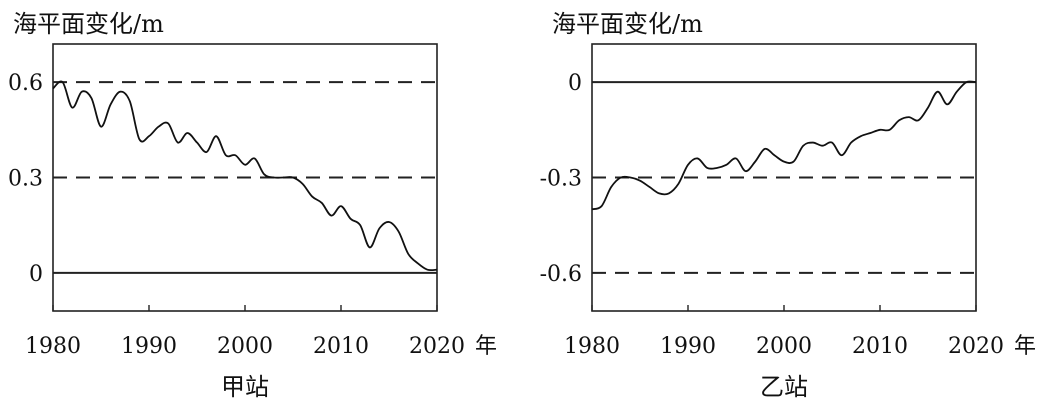  I want to click on yi-x-tick-label: 2000, so click(784, 346).